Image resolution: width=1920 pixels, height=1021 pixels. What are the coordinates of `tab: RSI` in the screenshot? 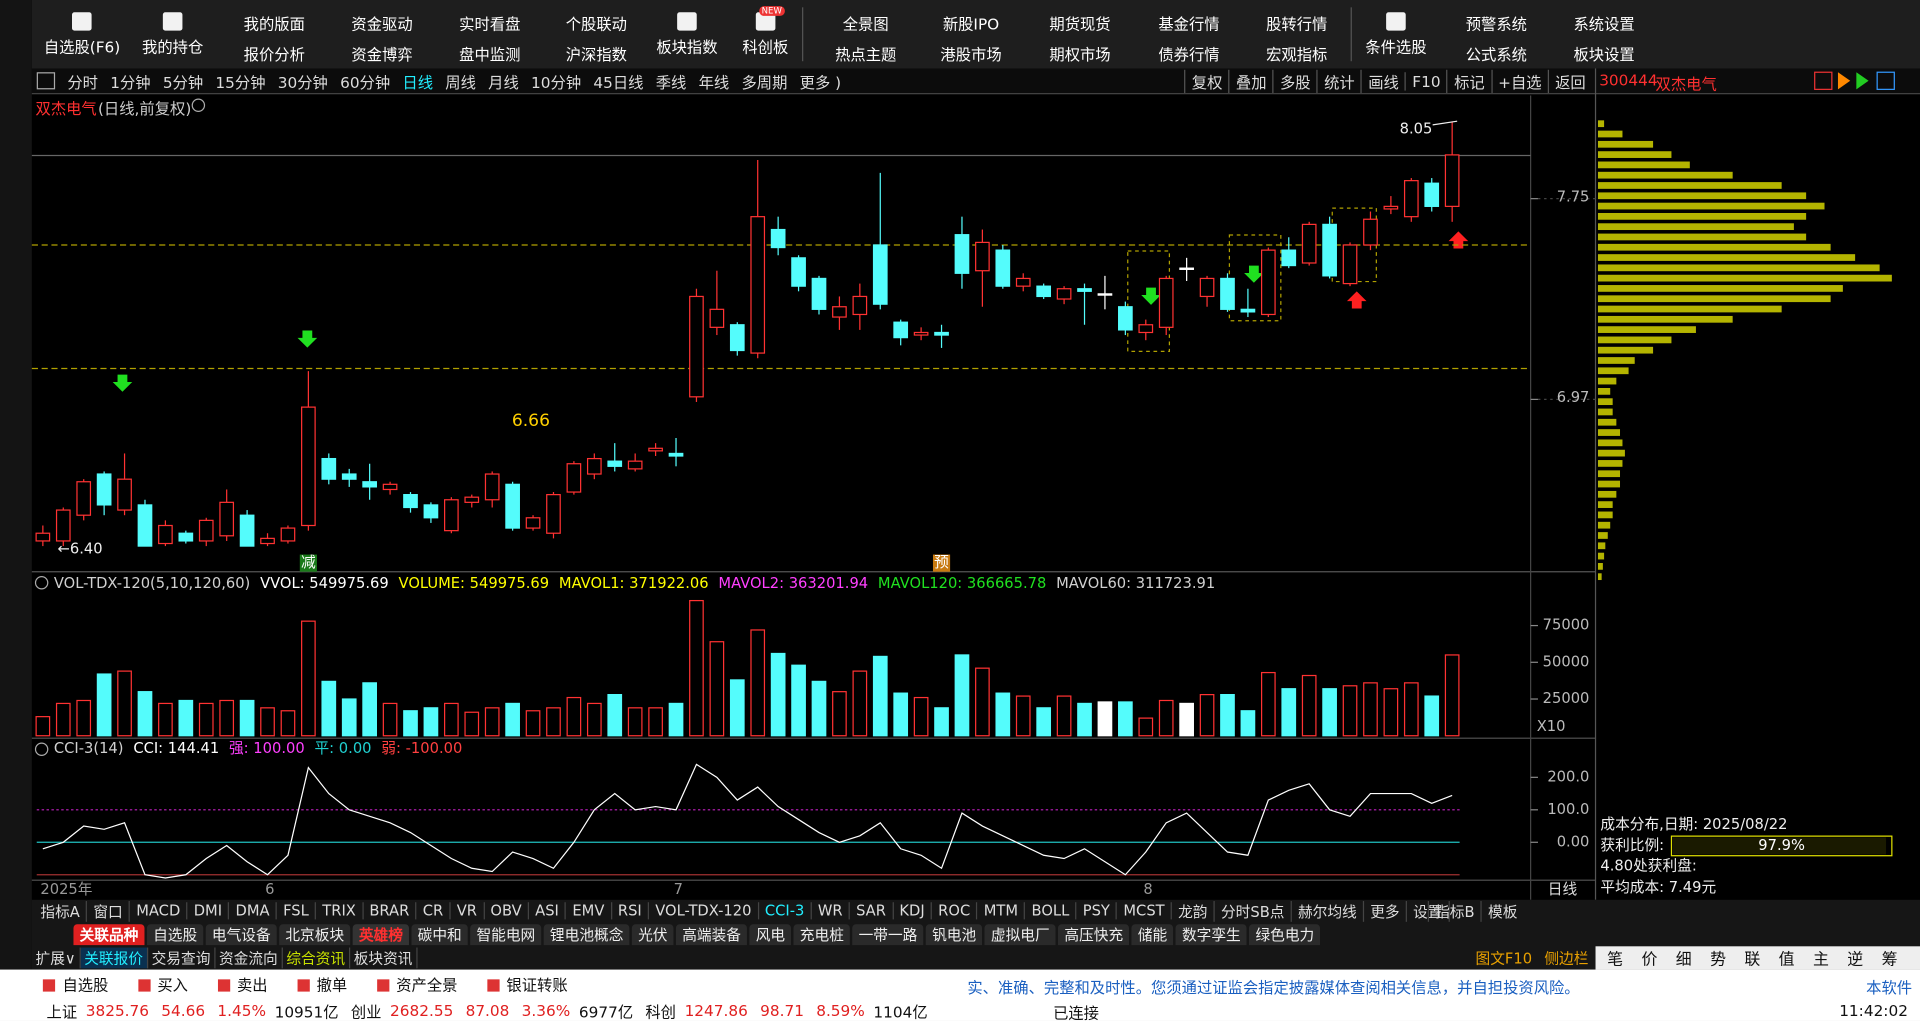 It's located at (631, 911).